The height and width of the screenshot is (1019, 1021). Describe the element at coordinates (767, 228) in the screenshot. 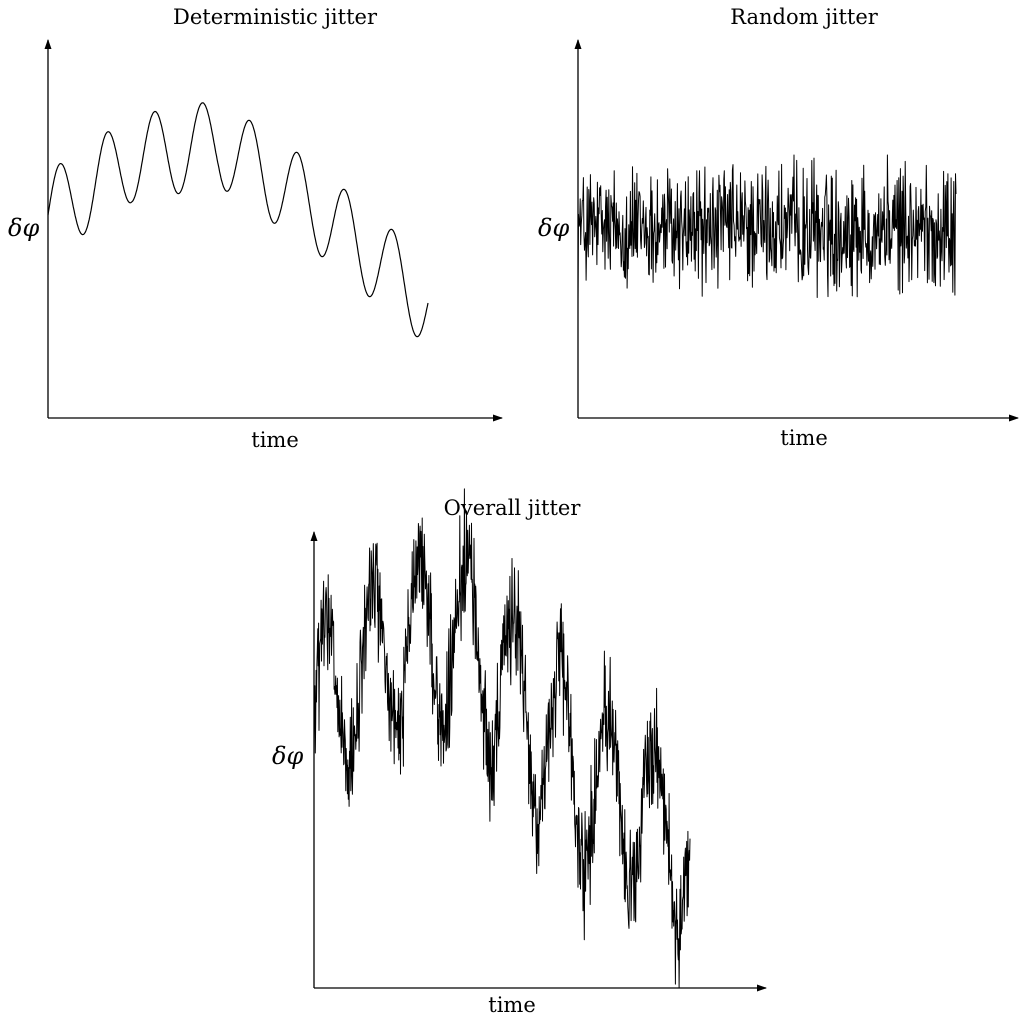

I see `random-jitter-trace` at that location.